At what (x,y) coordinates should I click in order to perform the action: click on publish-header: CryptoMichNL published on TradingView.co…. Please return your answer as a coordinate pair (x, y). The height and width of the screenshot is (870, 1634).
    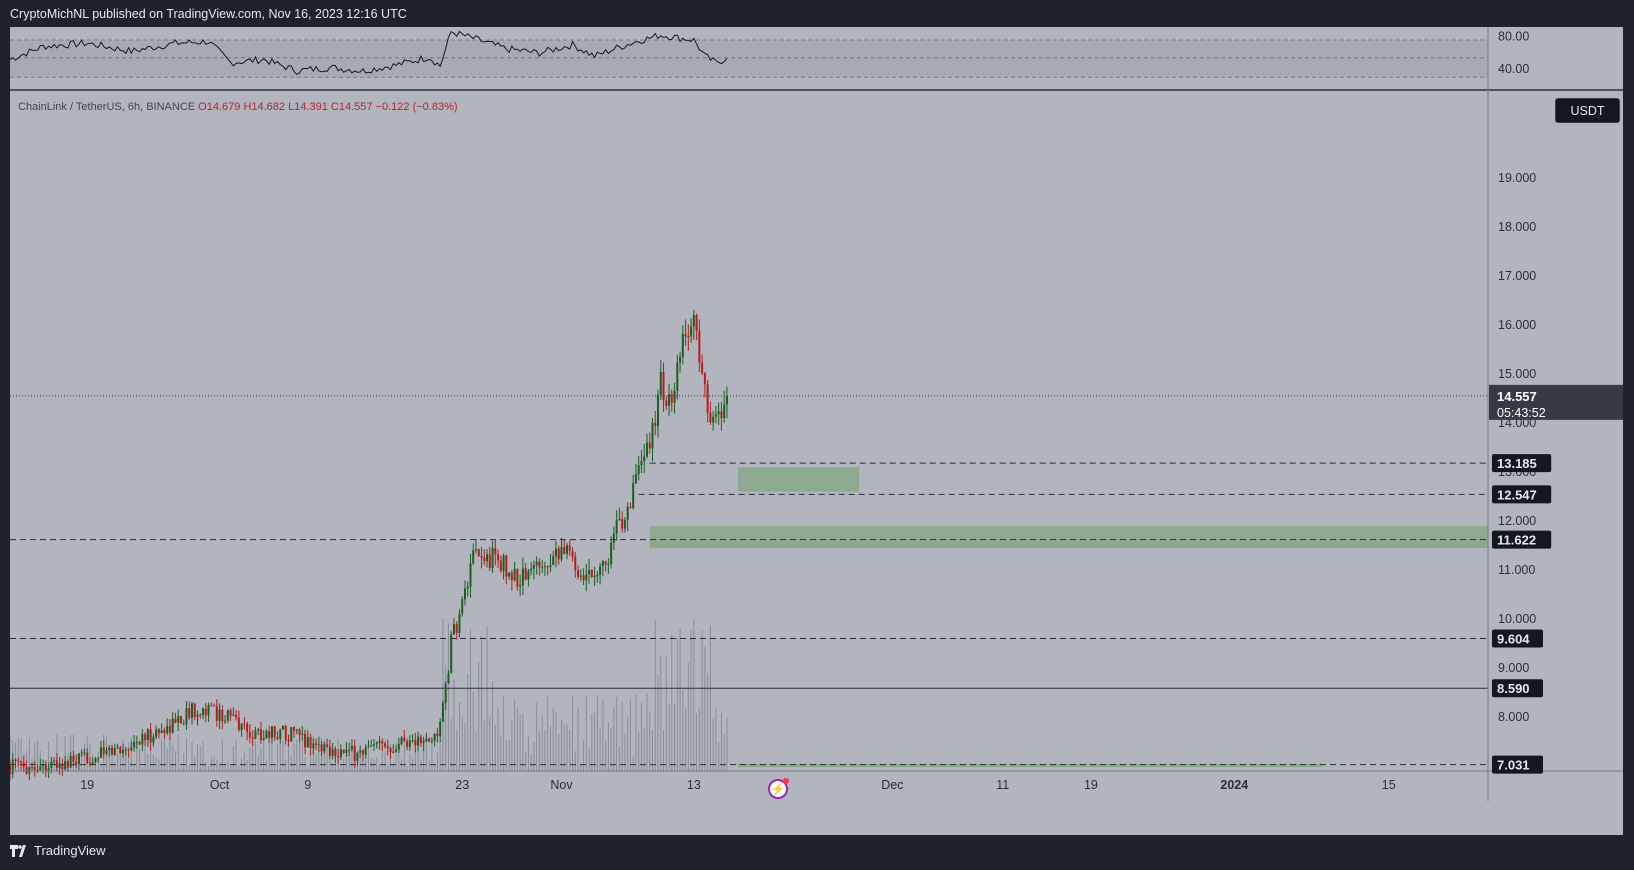
    Looking at the image, I should click on (817, 14).